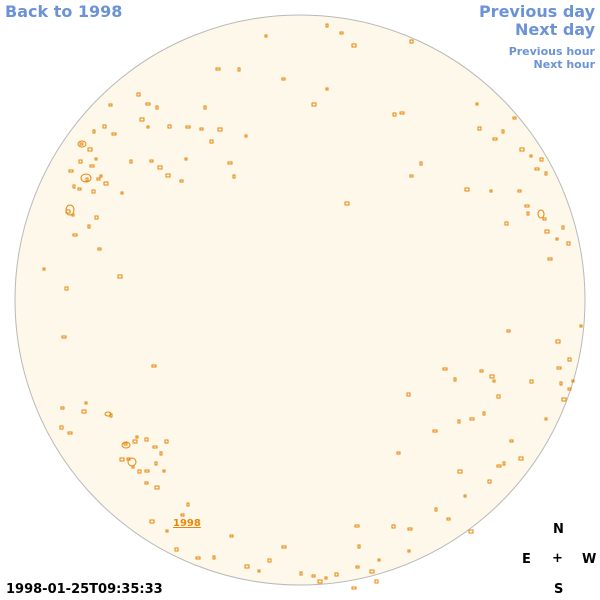 The height and width of the screenshot is (600, 600). What do you see at coordinates (536, 11) in the screenshot?
I see `previous-day-link: Previous day` at bounding box center [536, 11].